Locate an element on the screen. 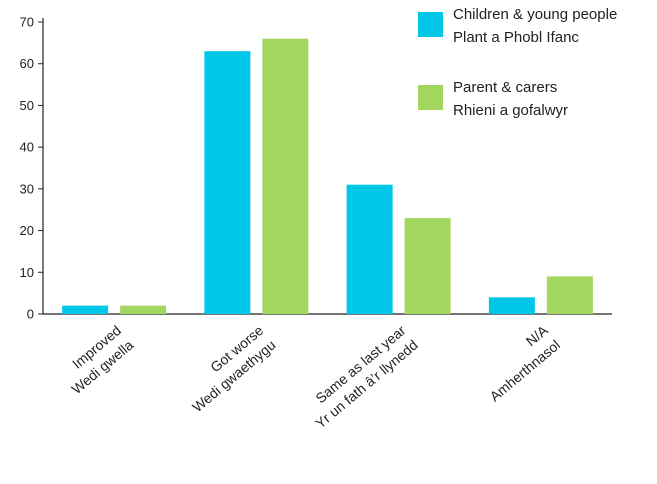  legend-swatch-series2 is located at coordinates (430, 97).